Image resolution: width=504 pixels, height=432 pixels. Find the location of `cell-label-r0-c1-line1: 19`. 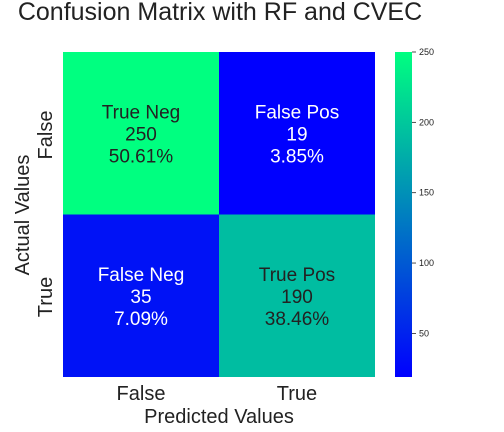

cell-label-r0-c1-line1: 19 is located at coordinates (296, 134).